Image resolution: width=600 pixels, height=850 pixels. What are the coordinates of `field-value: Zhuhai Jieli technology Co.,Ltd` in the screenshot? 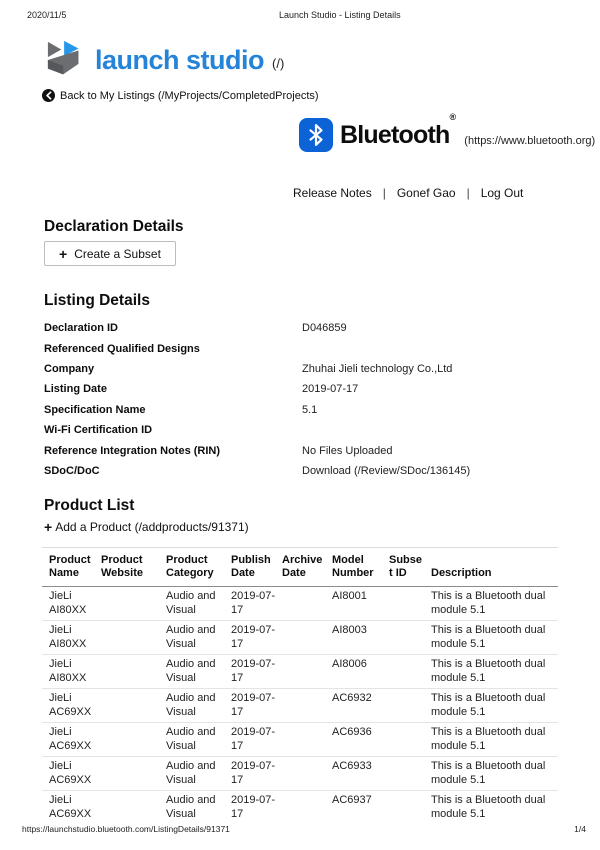 It's located at (377, 368).